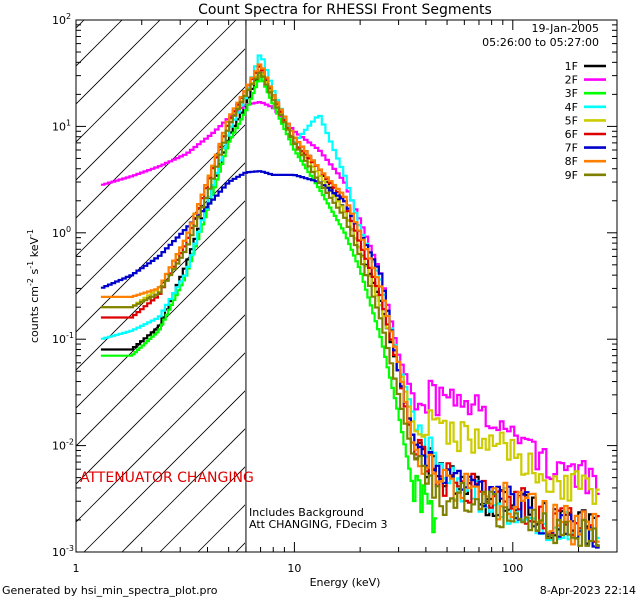 This screenshot has width=640, height=600. I want to click on observation-date: 19-Jan-2005, so click(566, 28).